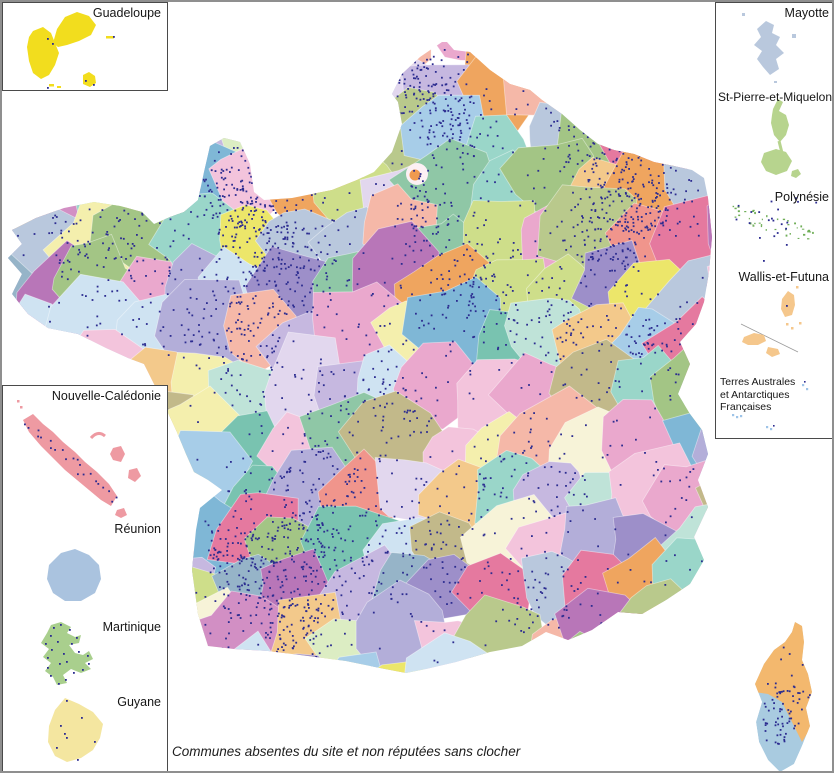  I want to click on guadeloupe-map, so click(71, 50).